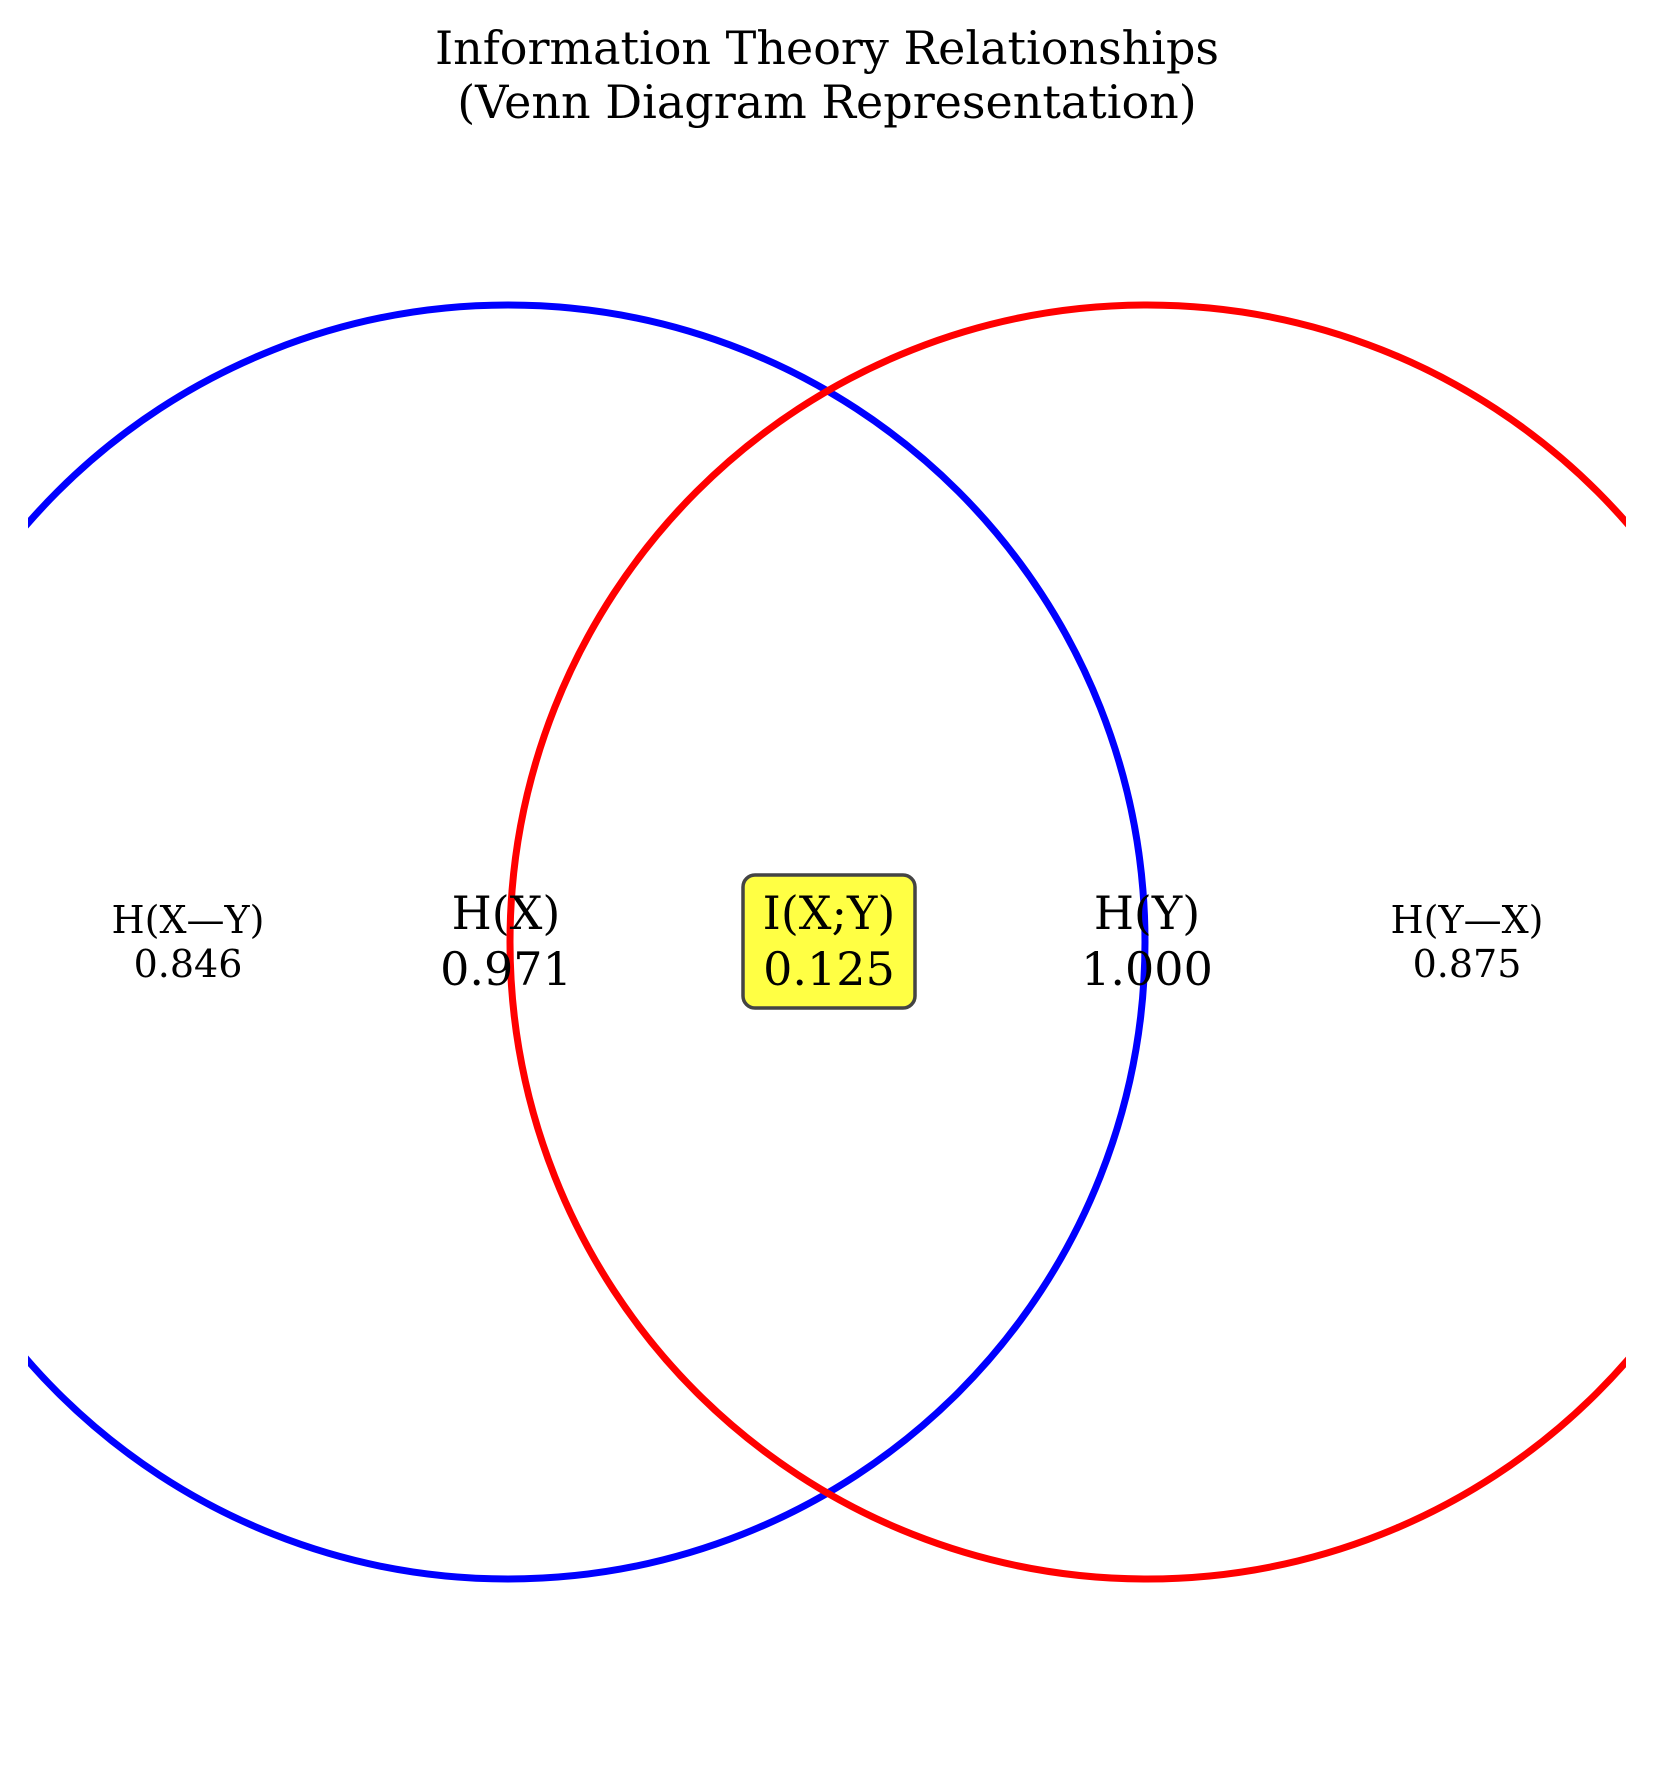  What do you see at coordinates (829, 969) in the screenshot?
I see `mutual-information-value: 0.125` at bounding box center [829, 969].